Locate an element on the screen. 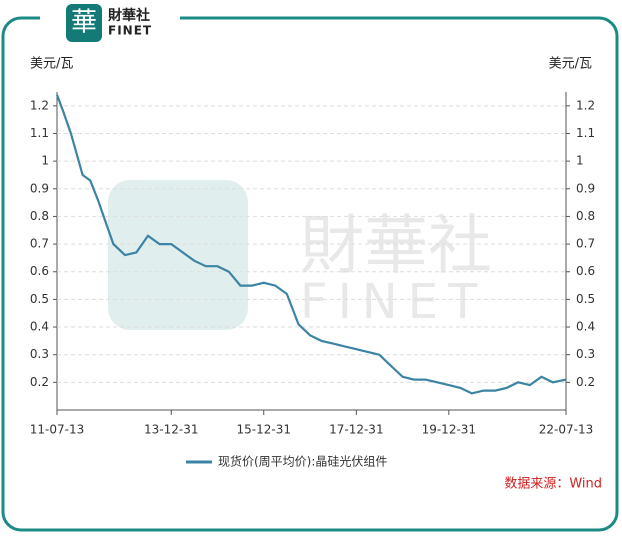 The height and width of the screenshot is (541, 622). source: 数据来源：Wind is located at coordinates (553, 484).